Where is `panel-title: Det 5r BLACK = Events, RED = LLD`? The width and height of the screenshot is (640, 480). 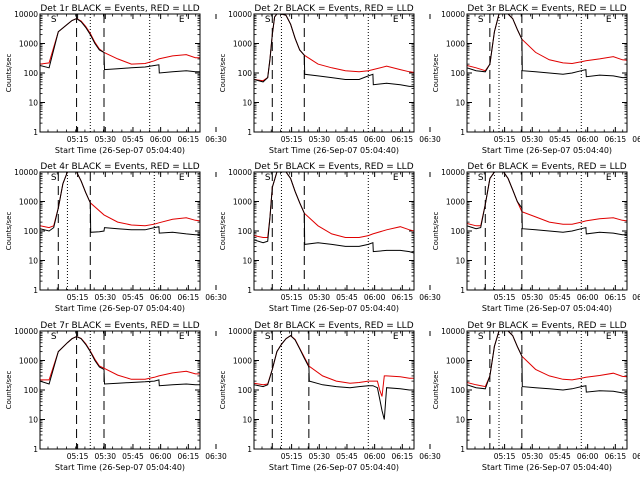 panel-title: Det 5r BLACK = Events, RED = LLD is located at coordinates (333, 167).